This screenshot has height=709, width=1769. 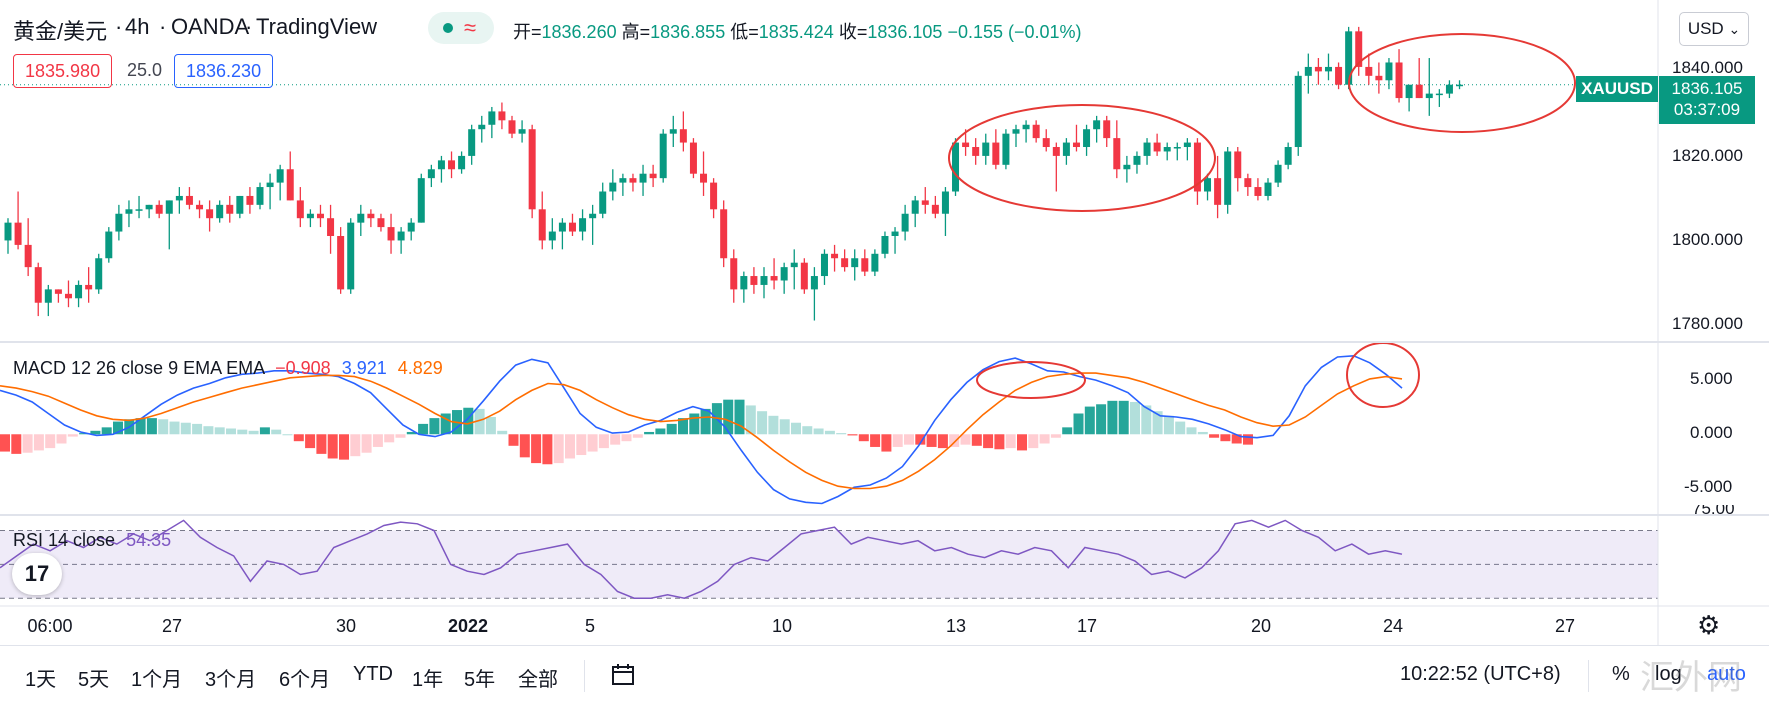 I want to click on tradingview-logo: 17, so click(x=37, y=574).